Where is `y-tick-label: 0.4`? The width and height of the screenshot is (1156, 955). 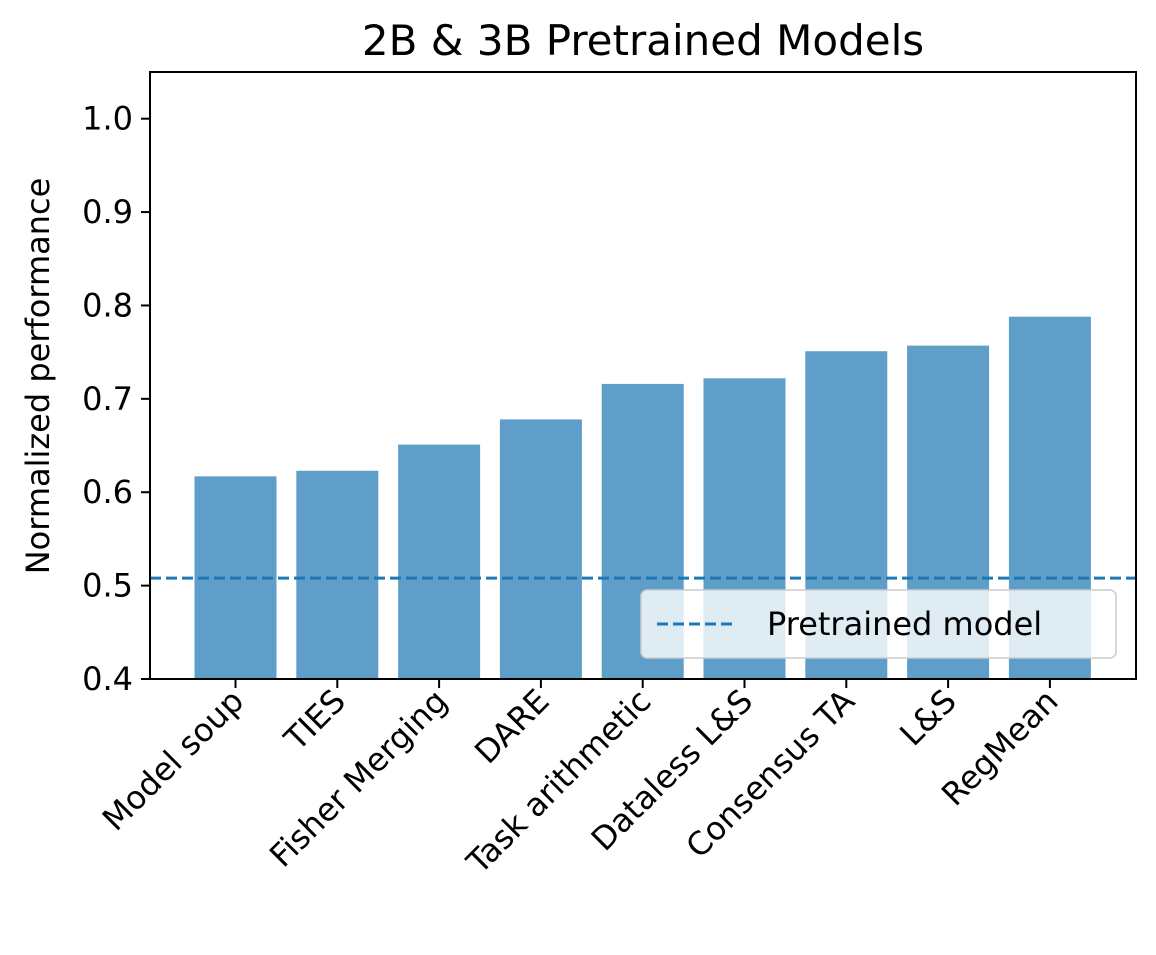 y-tick-label: 0.4 is located at coordinates (107, 679).